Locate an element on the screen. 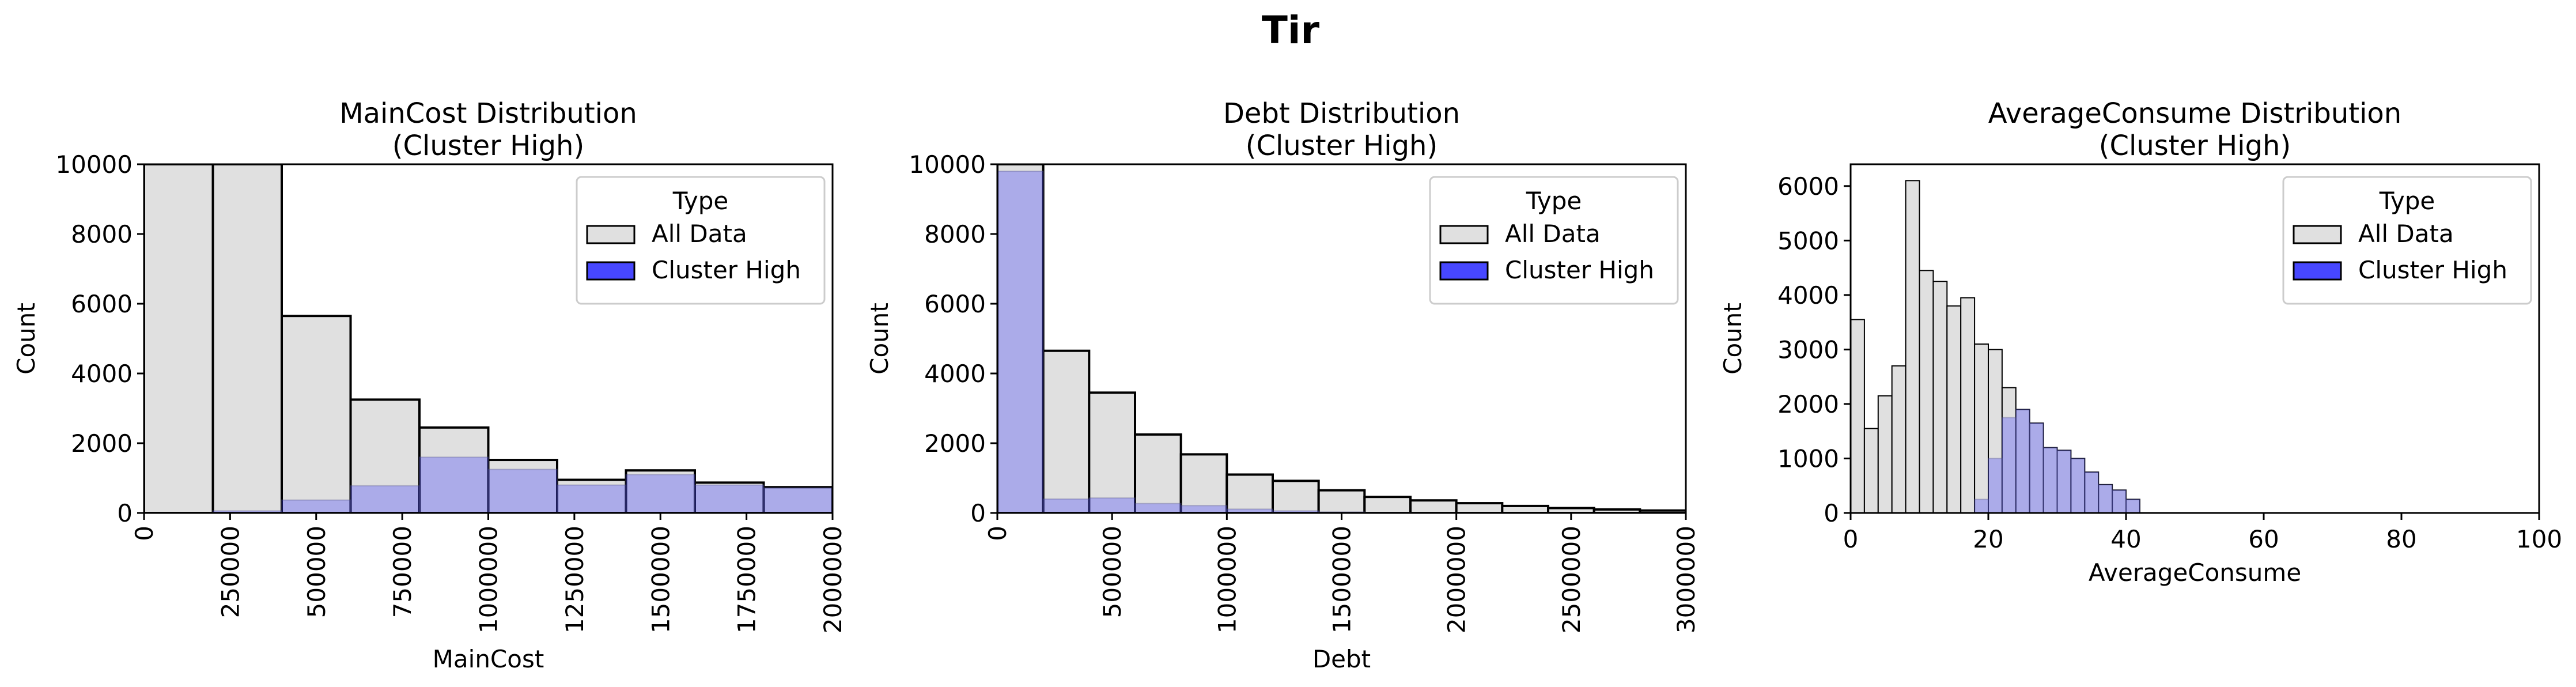 The width and height of the screenshot is (2576, 687). legend-label: All Data is located at coordinates (2406, 234).